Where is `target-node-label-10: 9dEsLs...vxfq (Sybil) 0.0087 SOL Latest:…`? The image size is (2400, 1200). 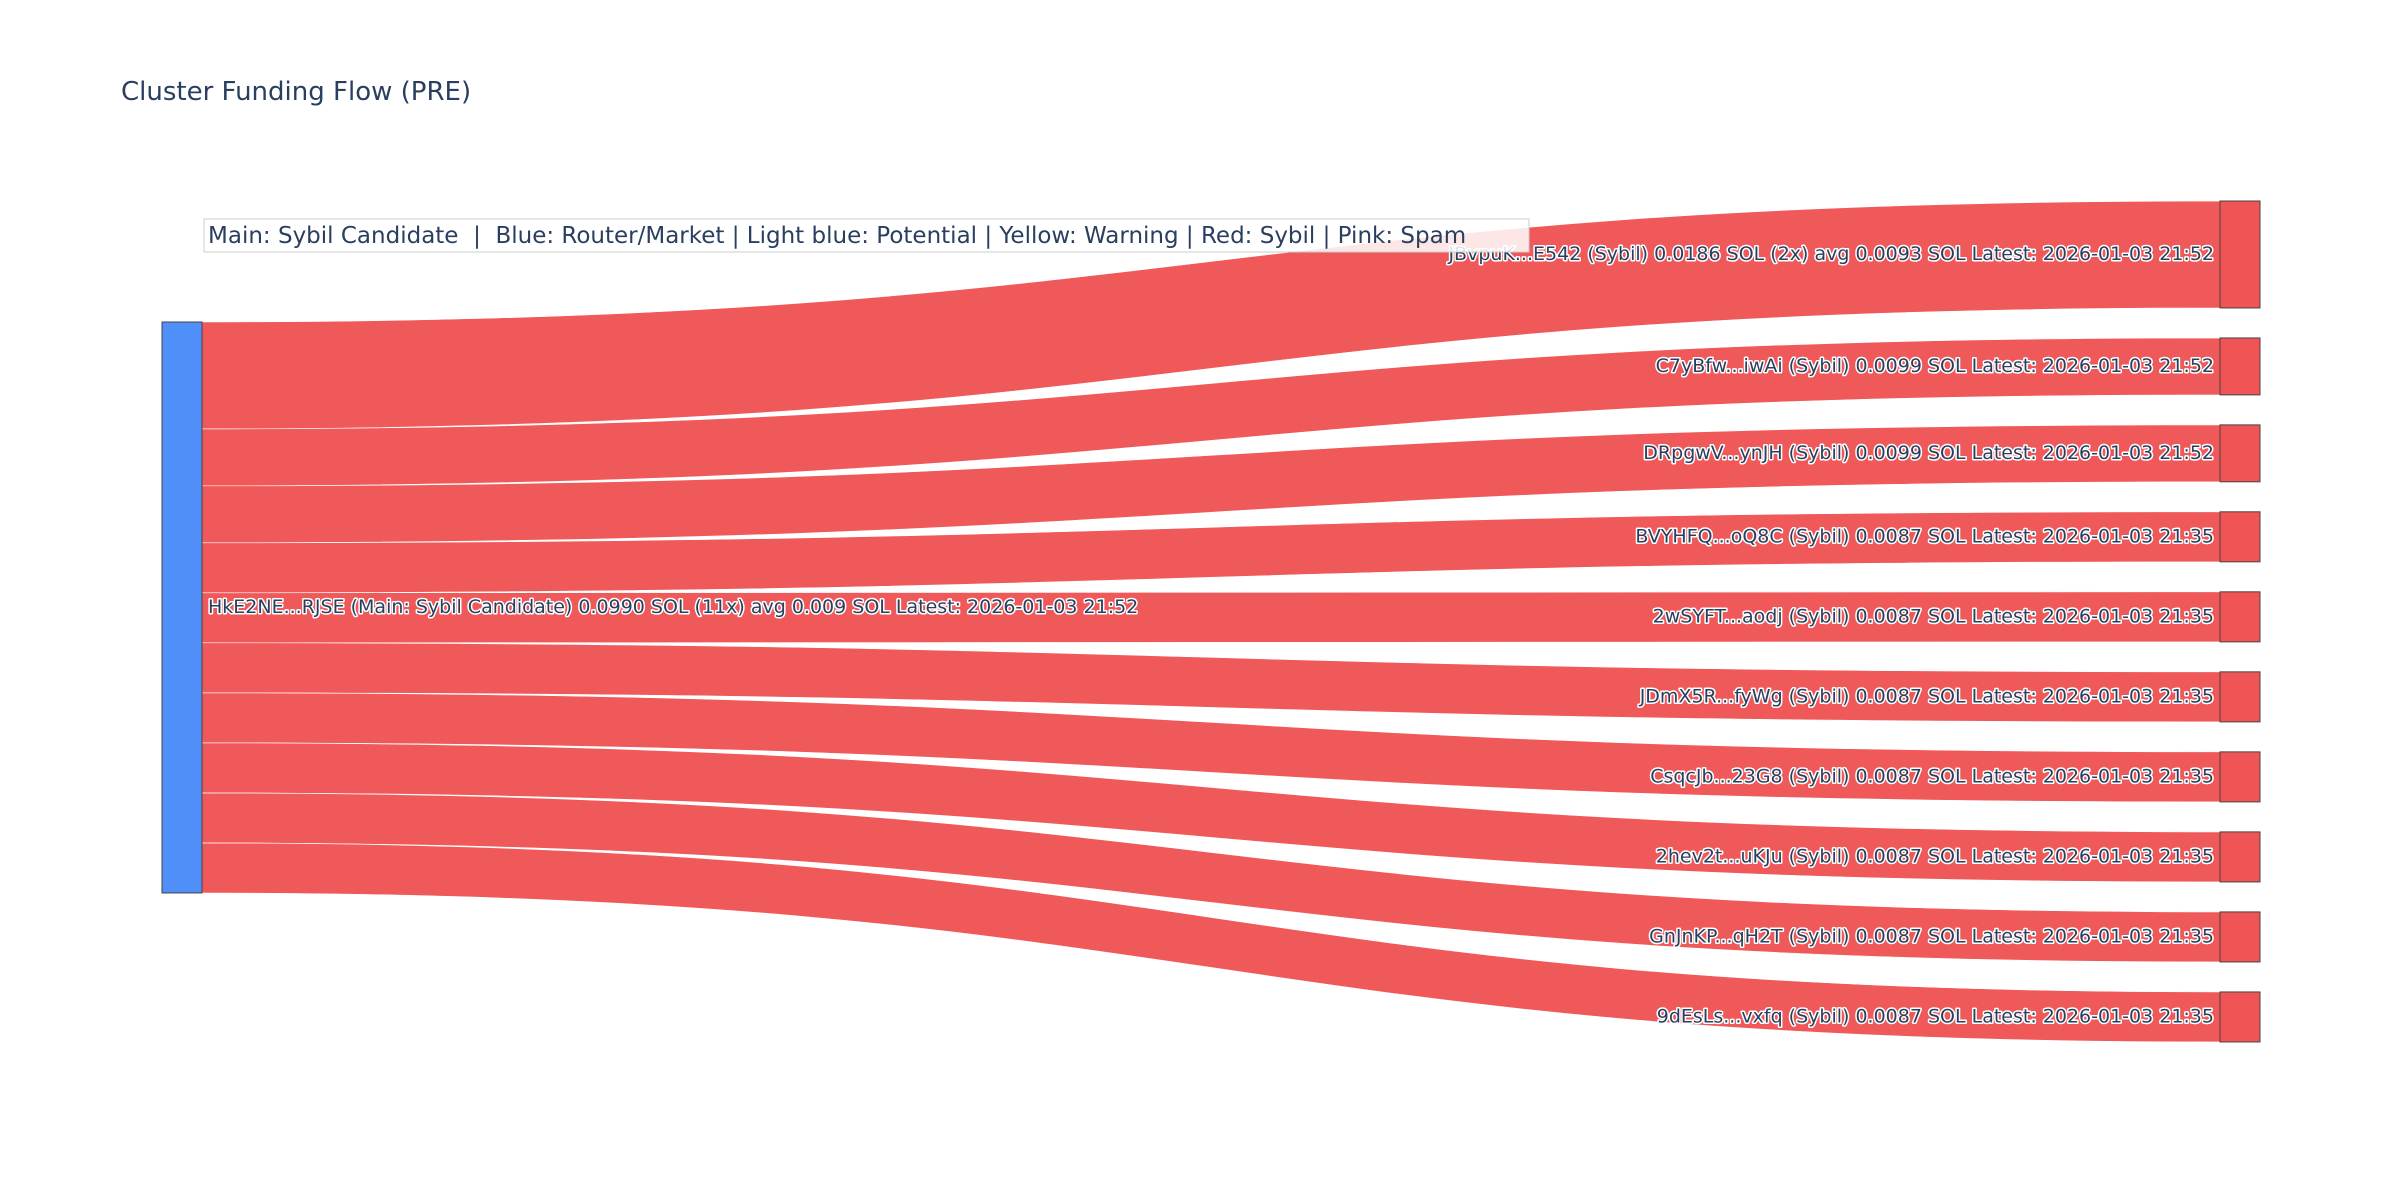
target-node-label-10: 9dEsLs...vxfq (Sybil) 0.0087 SOL Latest:… is located at coordinates (1935, 1016).